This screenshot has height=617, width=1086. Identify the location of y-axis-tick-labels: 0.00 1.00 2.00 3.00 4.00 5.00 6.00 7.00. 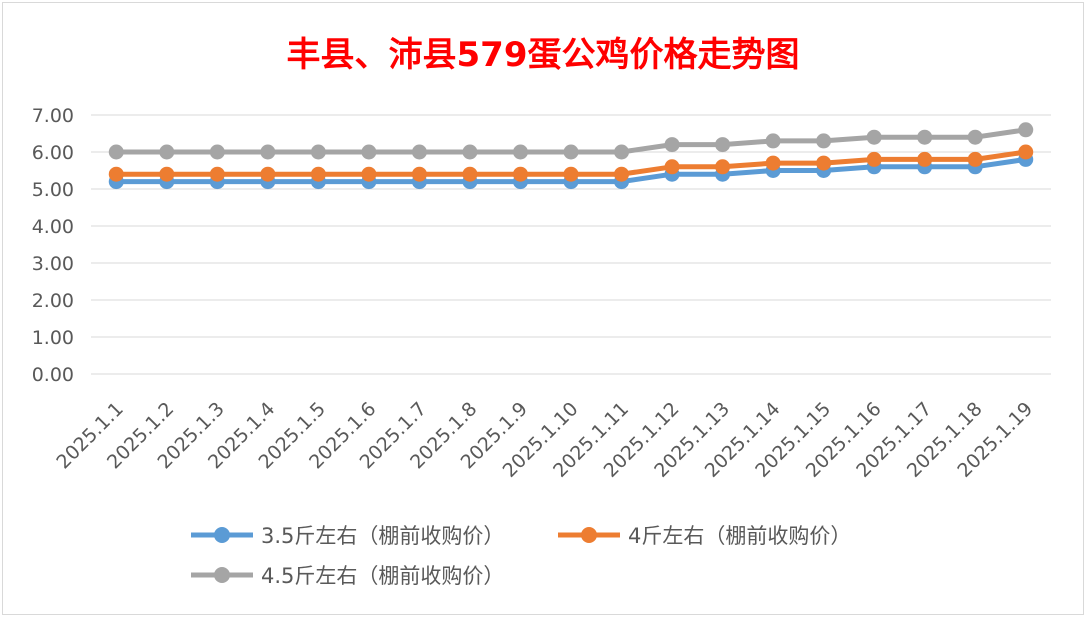
(53, 245).